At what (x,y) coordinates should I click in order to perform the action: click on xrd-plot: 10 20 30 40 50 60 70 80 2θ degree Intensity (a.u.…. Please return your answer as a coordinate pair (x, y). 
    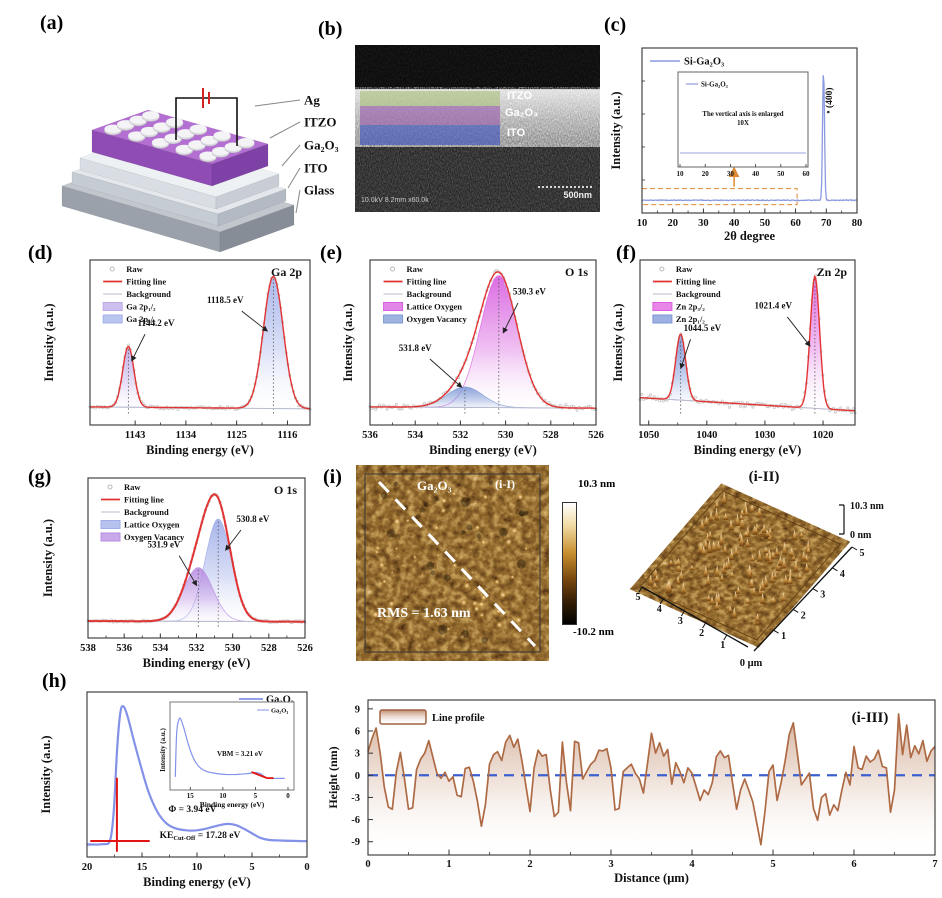
    Looking at the image, I should click on (735, 145).